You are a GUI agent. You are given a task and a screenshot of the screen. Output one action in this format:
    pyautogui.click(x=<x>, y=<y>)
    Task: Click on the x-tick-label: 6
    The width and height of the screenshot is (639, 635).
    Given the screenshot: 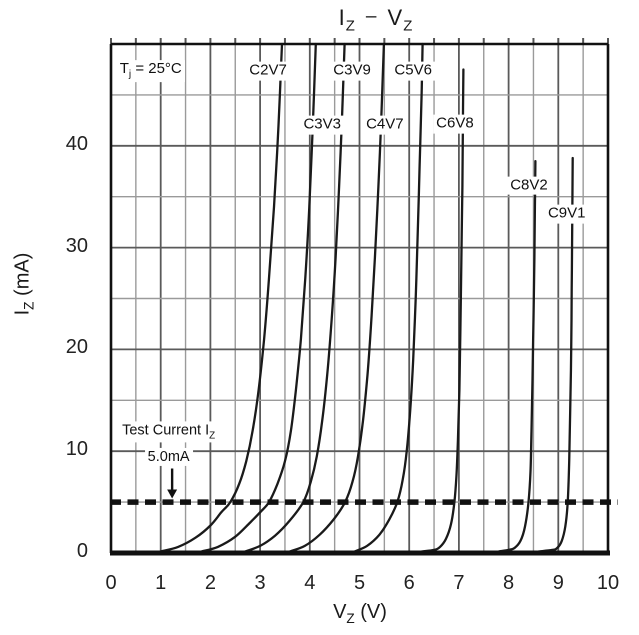 What is the action you would take?
    pyautogui.click(x=409, y=583)
    